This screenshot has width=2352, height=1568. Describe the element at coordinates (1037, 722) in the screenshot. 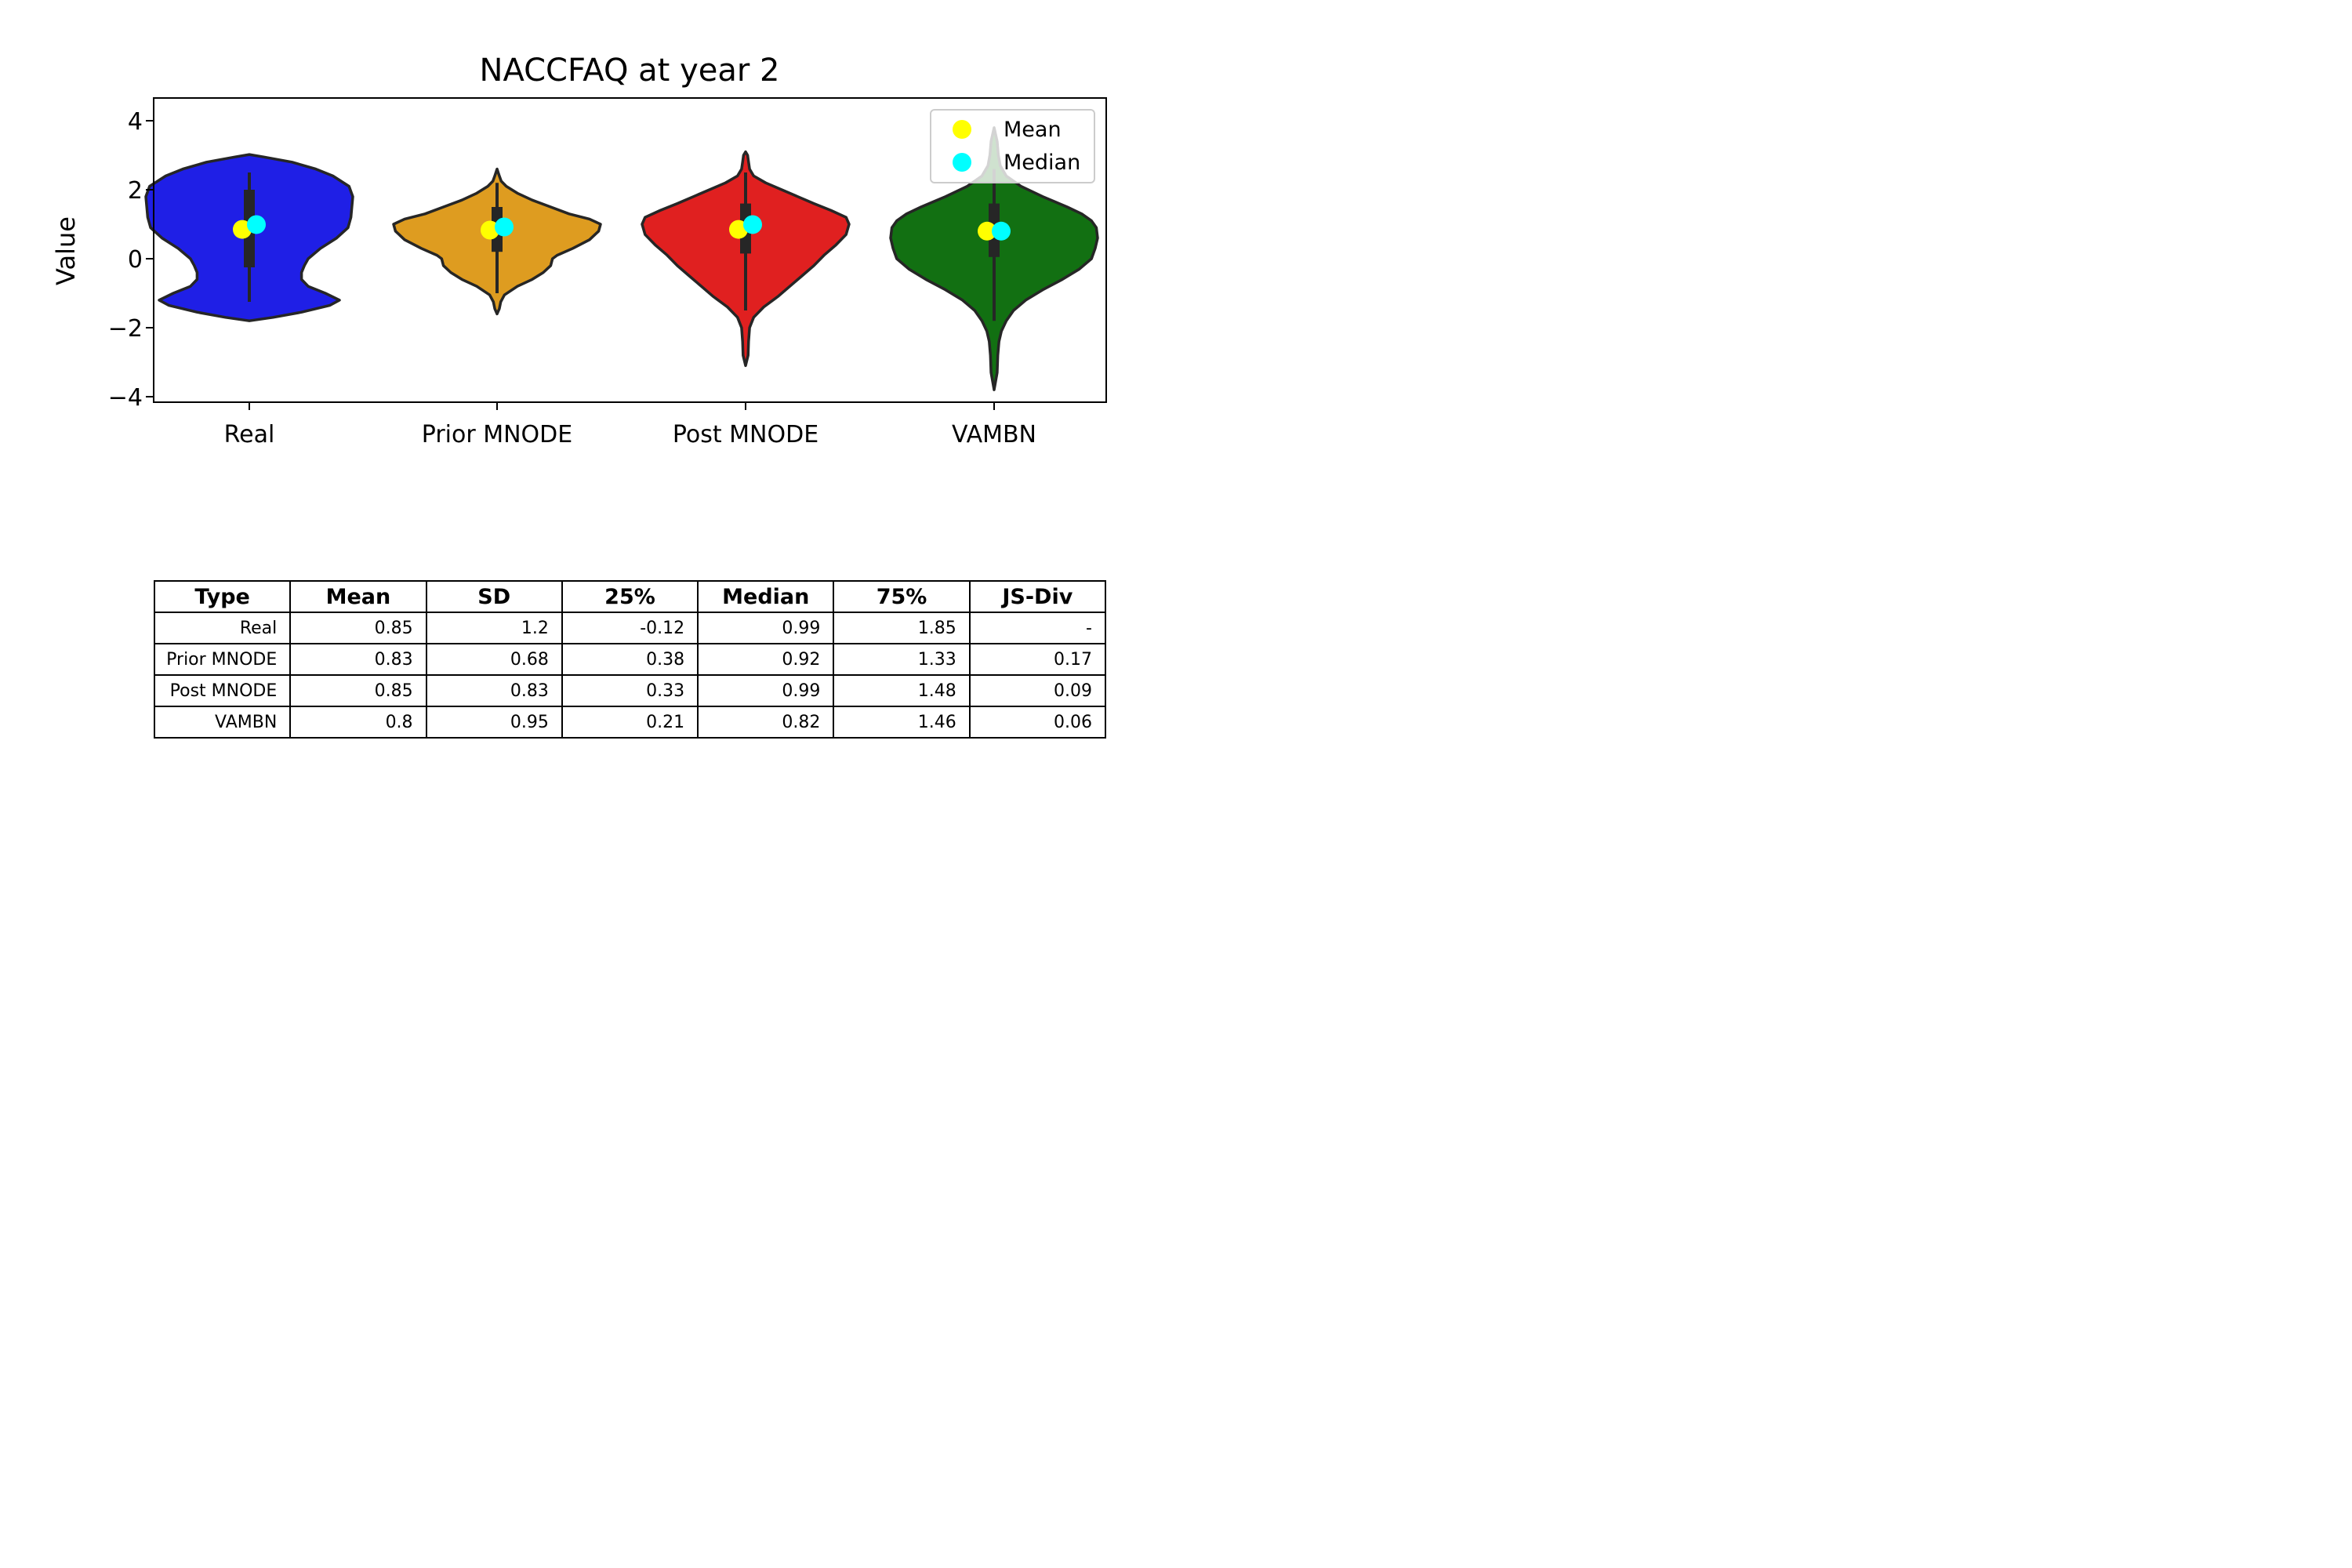

I see `cell-js-div: 0.06` at that location.